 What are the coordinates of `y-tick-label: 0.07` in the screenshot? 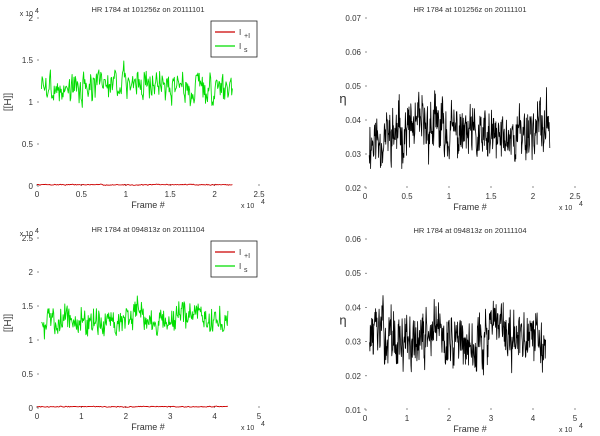 It's located at (353, 18).